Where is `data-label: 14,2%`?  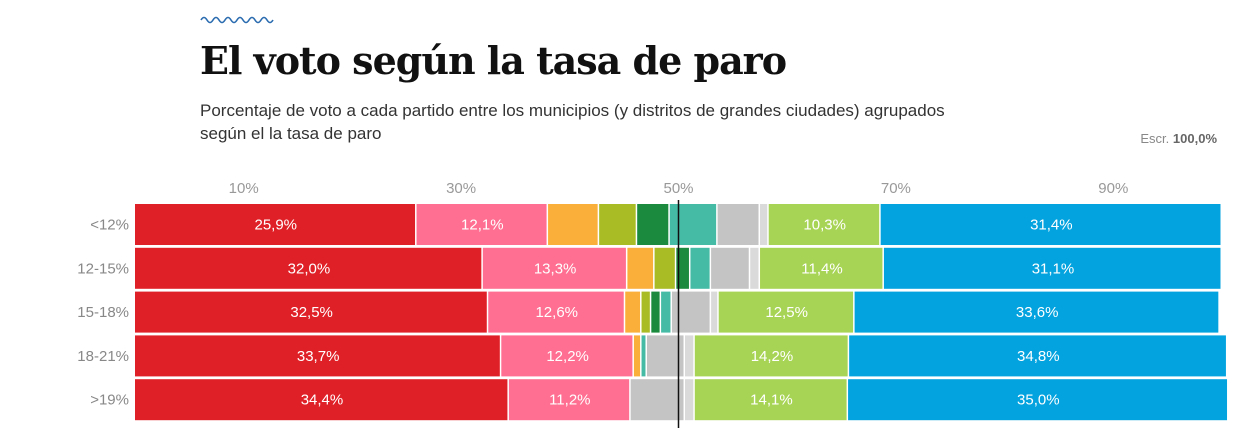 data-label: 14,2% is located at coordinates (772, 356).